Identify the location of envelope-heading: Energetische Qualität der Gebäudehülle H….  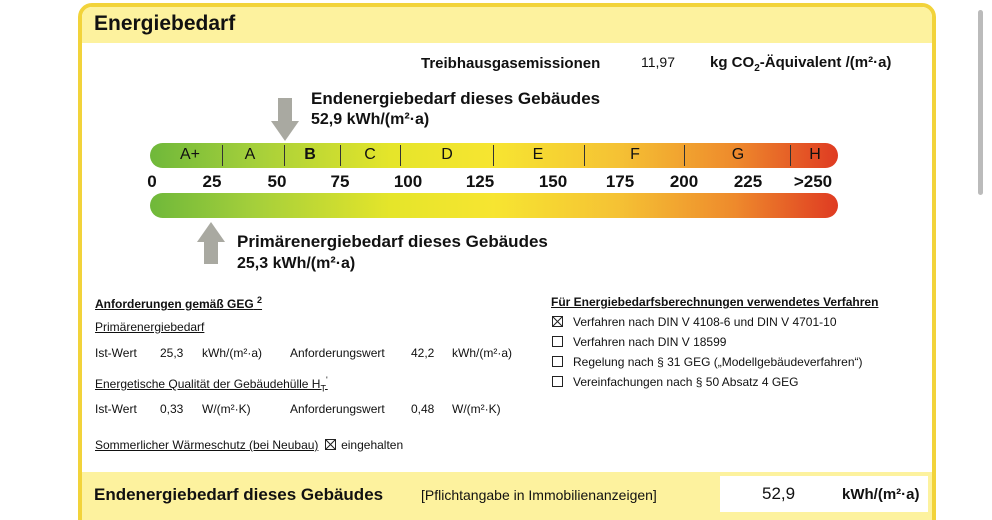
(211, 384).